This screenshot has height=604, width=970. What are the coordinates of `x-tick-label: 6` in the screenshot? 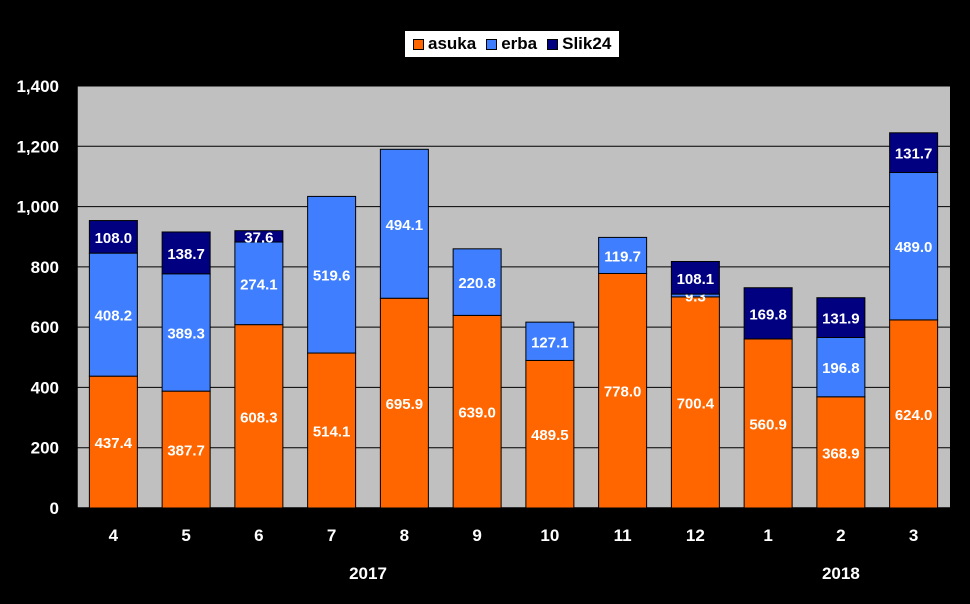 It's located at (258, 535).